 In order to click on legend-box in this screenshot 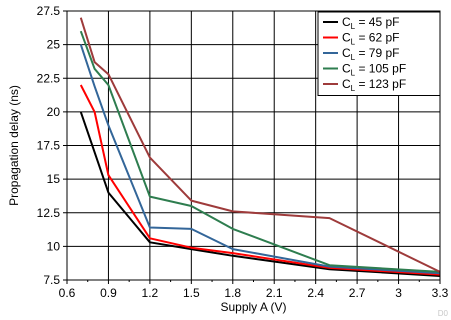, I will do `click(379, 53)`.